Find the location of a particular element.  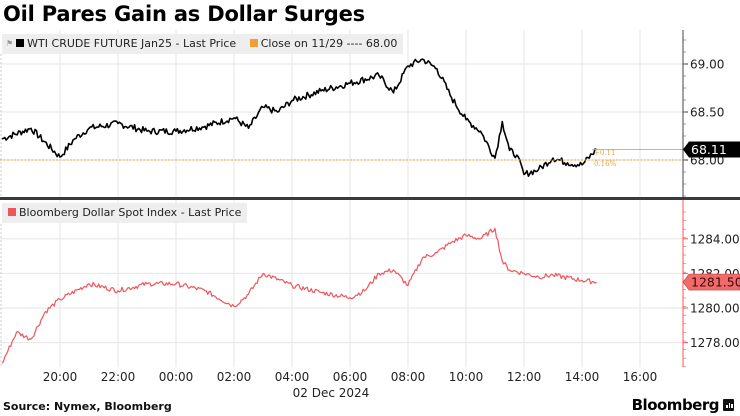

close-legend-swatch is located at coordinates (253, 43).